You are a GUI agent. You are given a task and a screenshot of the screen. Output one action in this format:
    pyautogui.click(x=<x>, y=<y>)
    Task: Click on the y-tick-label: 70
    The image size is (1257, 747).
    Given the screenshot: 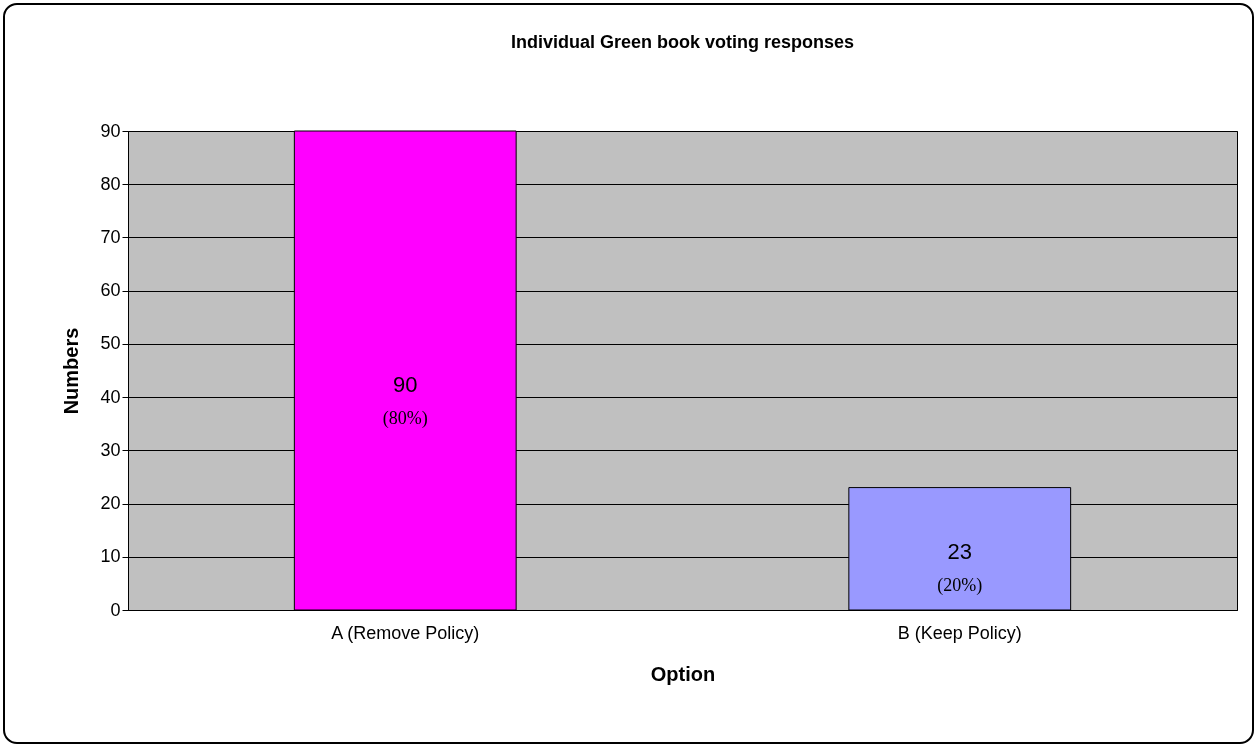 What is the action you would take?
    pyautogui.click(x=110, y=236)
    